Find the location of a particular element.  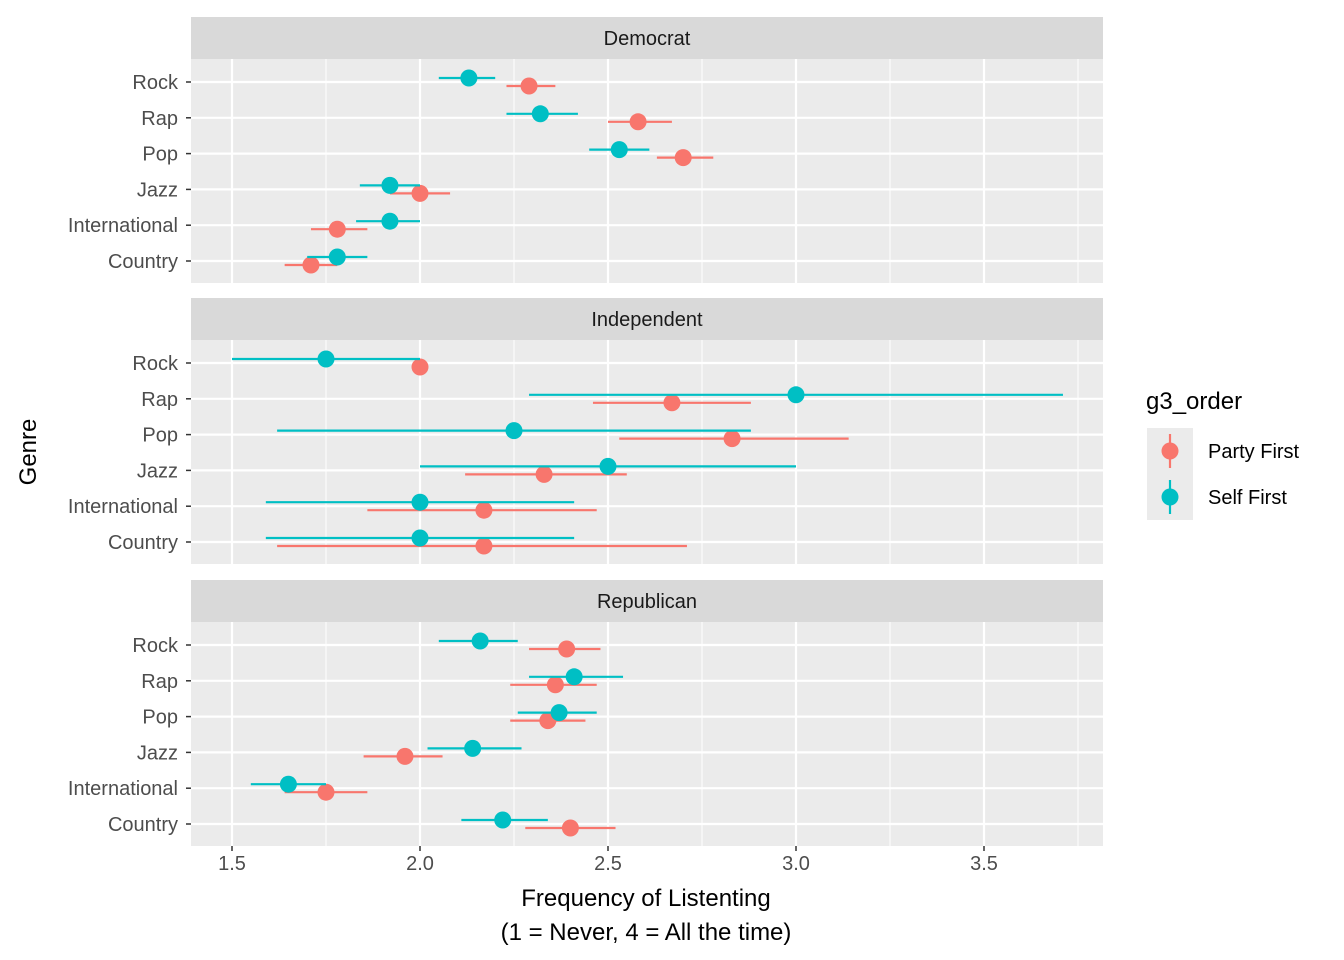

legend-label: Party First is located at coordinates (1254, 452).